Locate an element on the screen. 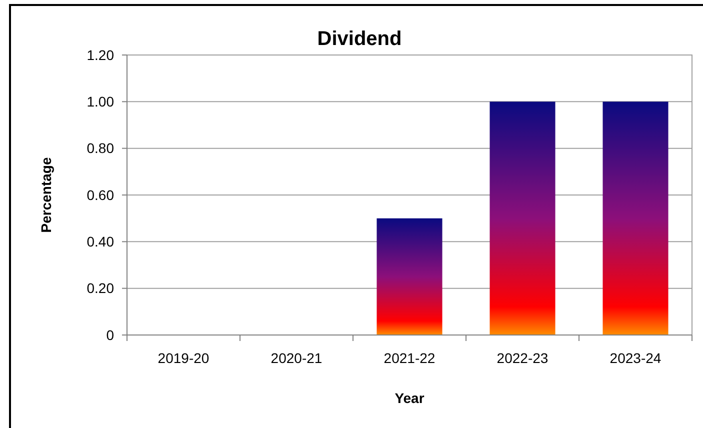 This screenshot has width=703, height=428. x-tick-label: 2021-22 is located at coordinates (410, 358).